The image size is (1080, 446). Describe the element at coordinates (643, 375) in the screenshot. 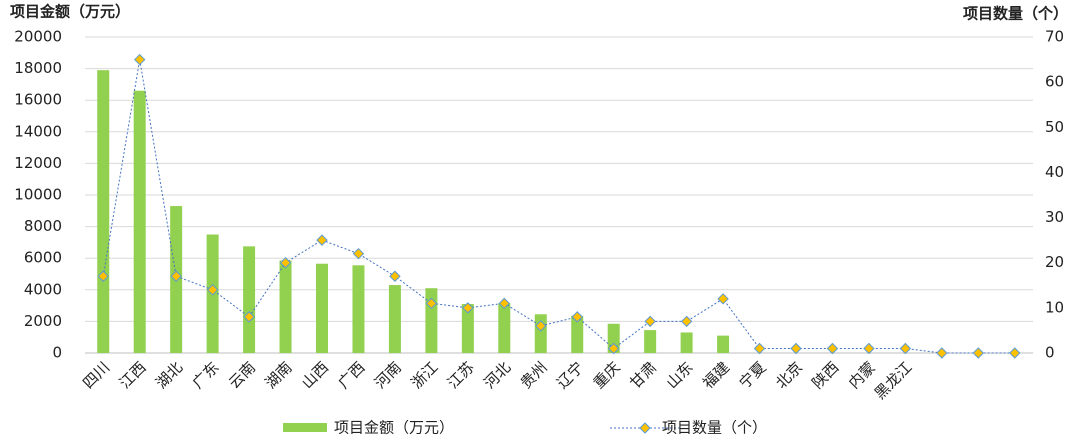

I see `x-tick-label: 甘肃` at that location.